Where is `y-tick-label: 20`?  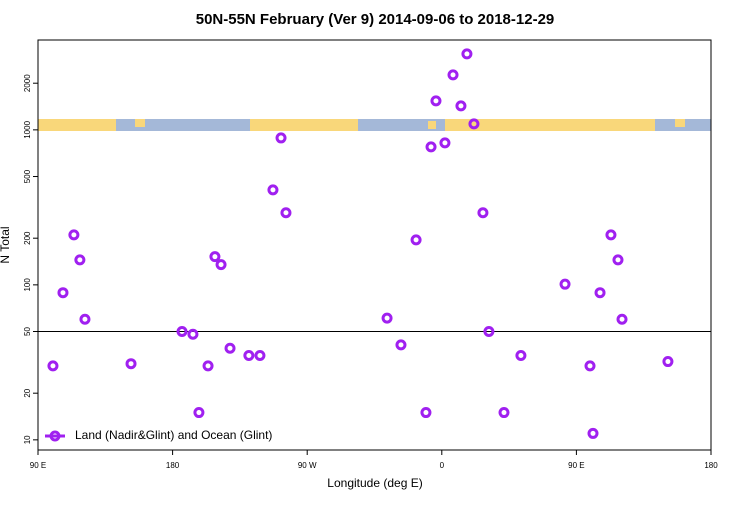
y-tick-label: 20 is located at coordinates (27, 392).